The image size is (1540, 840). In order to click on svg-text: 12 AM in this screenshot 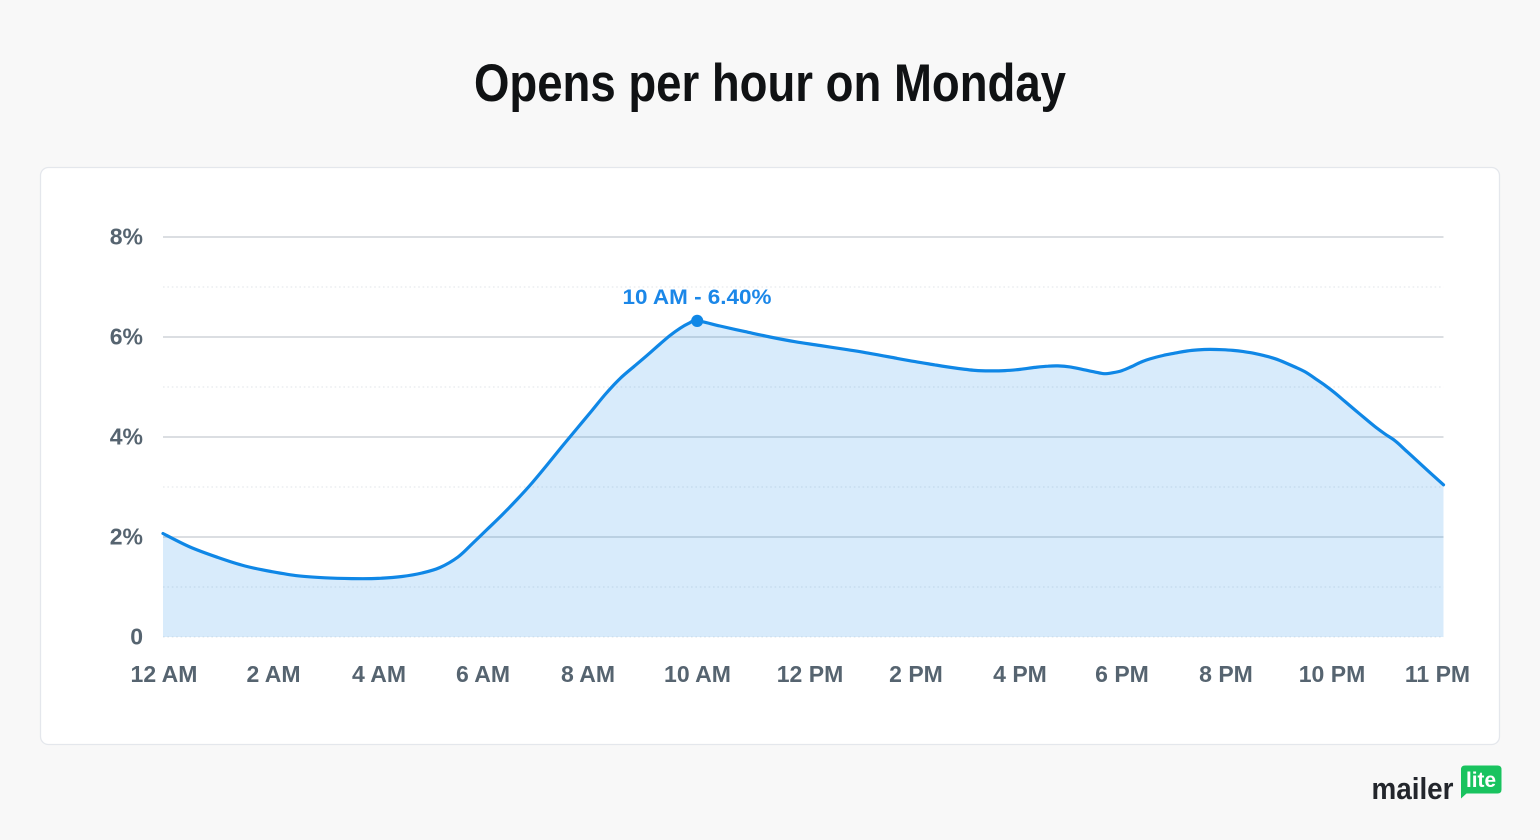, I will do `click(164, 674)`.